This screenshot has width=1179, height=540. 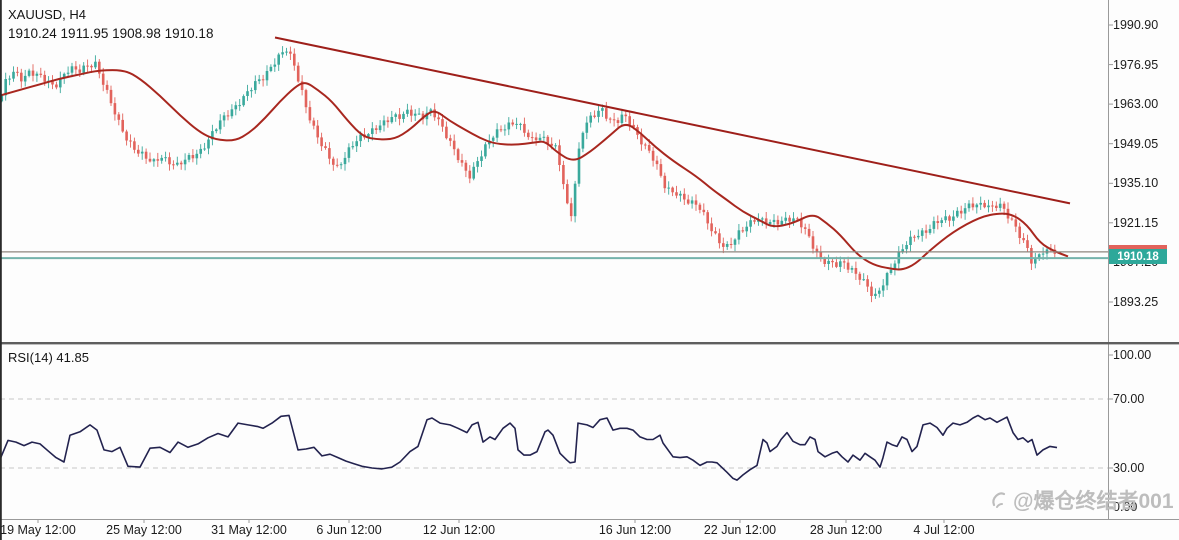 I want to click on time-axis-label: 4 Jul 12:00, so click(x=944, y=530).